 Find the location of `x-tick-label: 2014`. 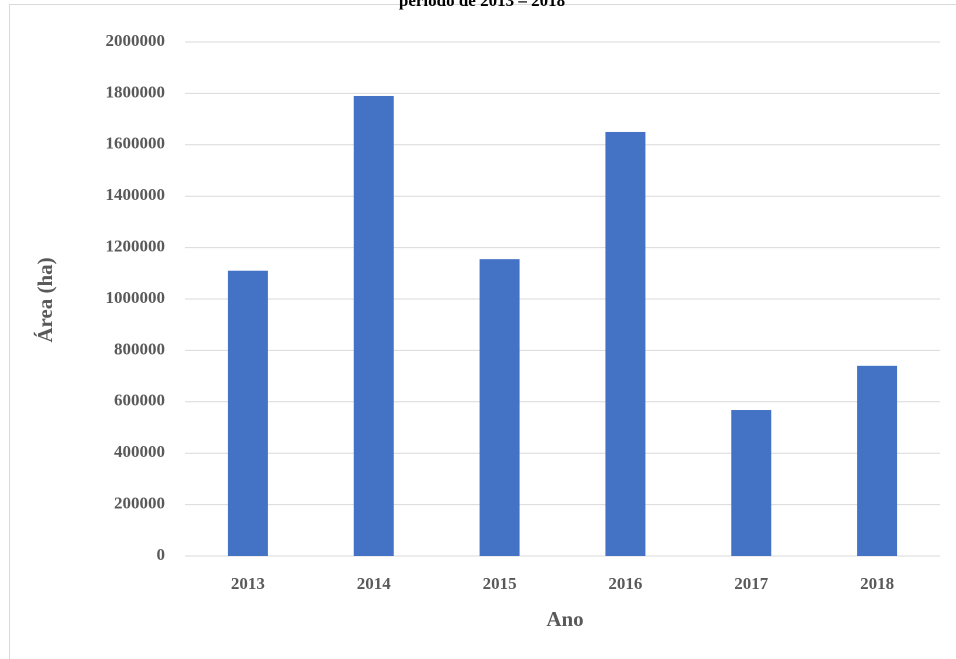

x-tick-label: 2014 is located at coordinates (374, 583).